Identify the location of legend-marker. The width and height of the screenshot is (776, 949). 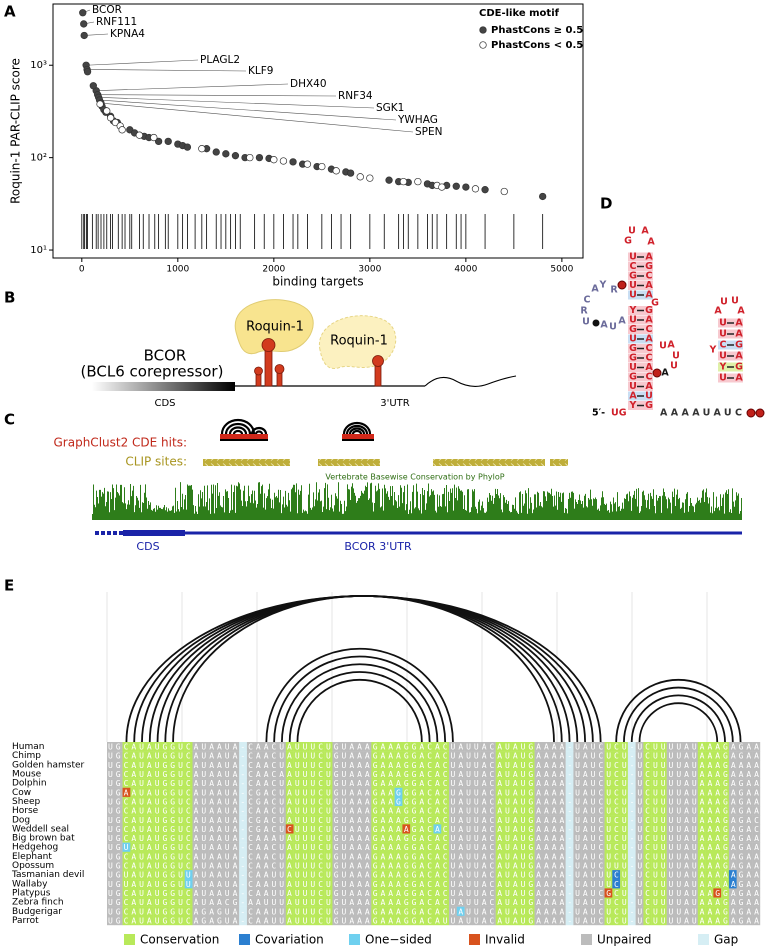
(483, 45).